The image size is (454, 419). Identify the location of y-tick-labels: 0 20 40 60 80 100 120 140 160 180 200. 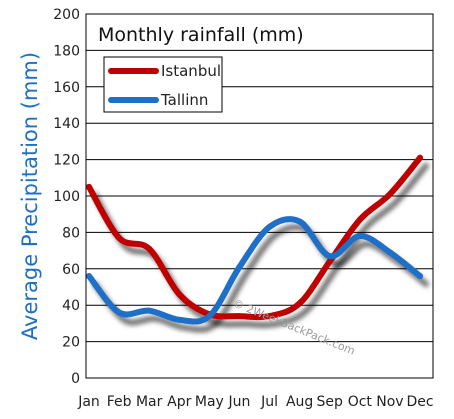
(66, 197).